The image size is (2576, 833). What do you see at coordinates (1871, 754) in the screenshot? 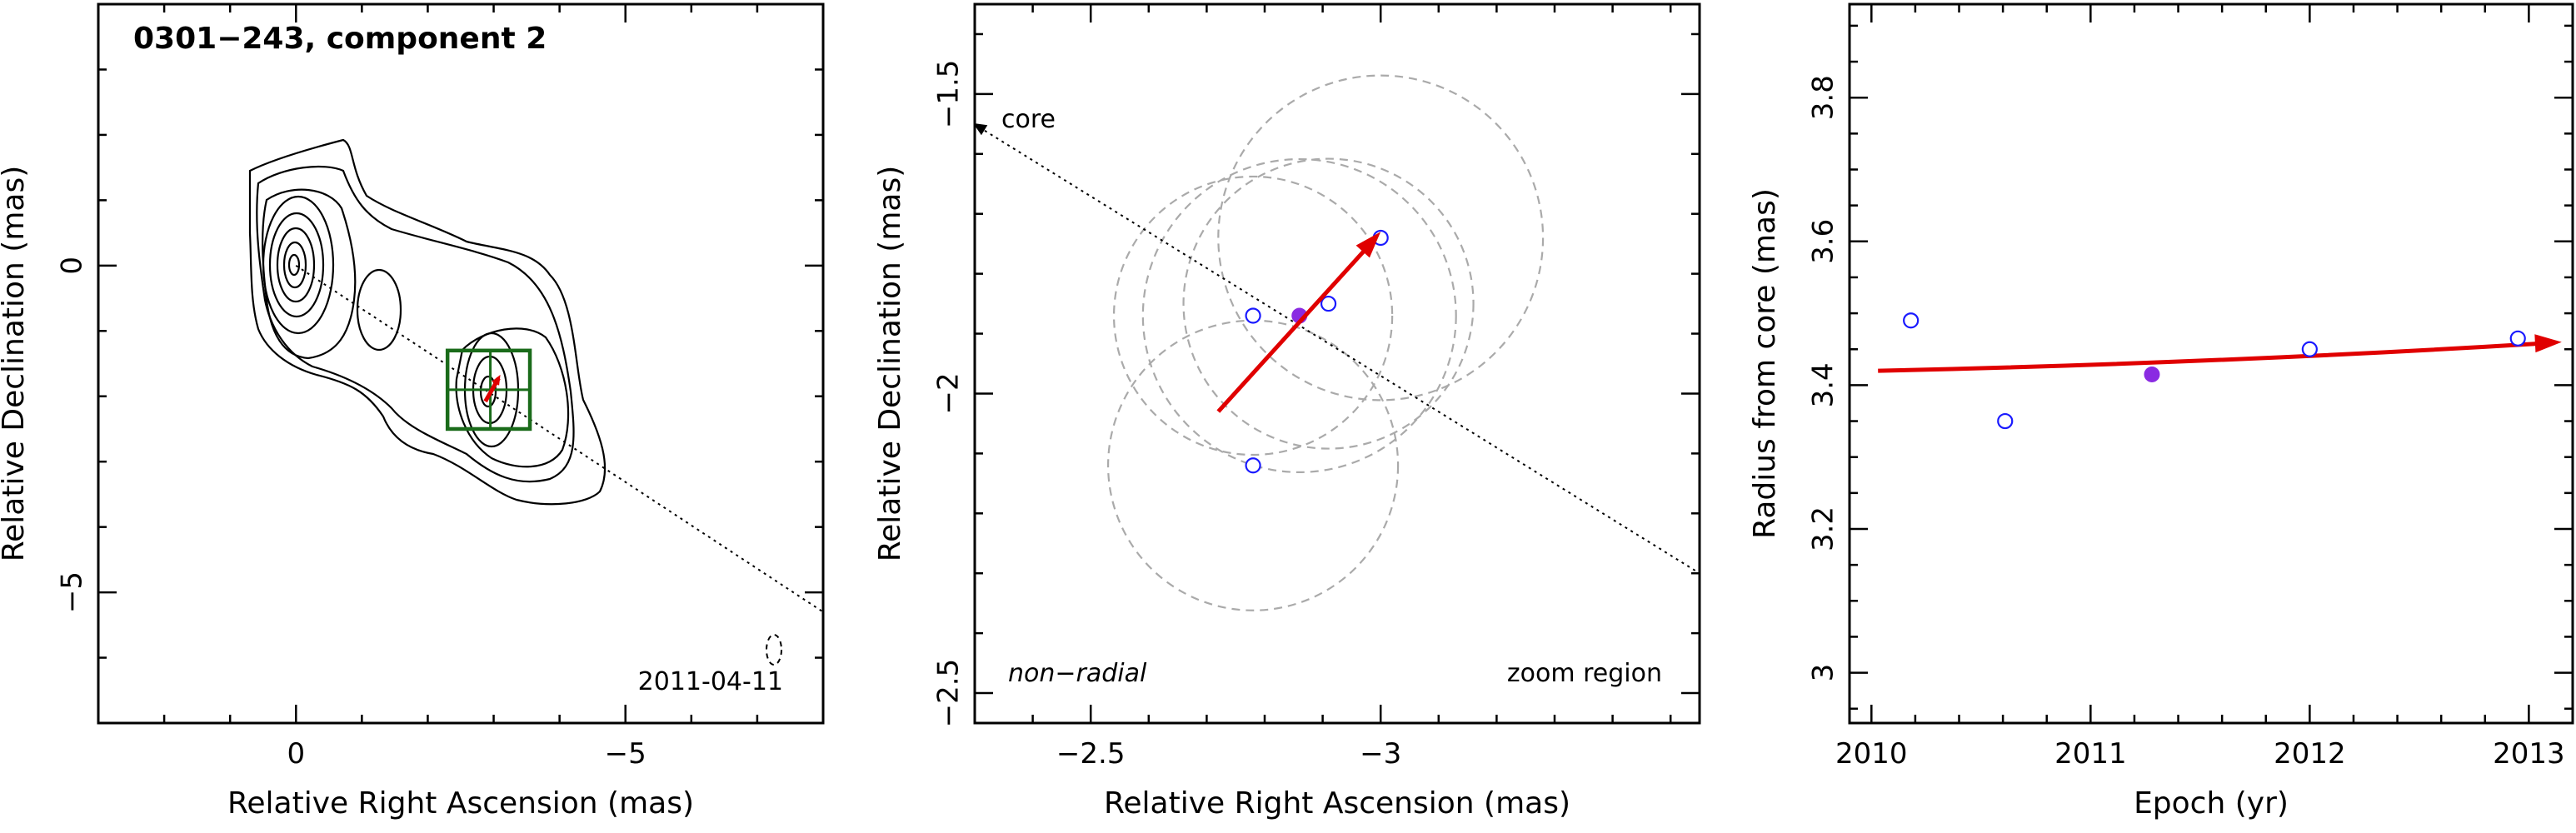
I see `x-tick-label: 2010` at bounding box center [1871, 754].